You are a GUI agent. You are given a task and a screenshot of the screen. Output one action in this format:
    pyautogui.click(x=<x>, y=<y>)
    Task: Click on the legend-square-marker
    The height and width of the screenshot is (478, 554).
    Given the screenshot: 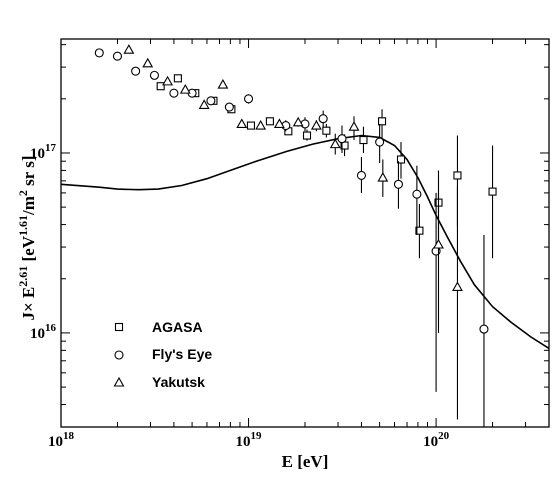 What is the action you would take?
    pyautogui.click(x=119, y=327)
    